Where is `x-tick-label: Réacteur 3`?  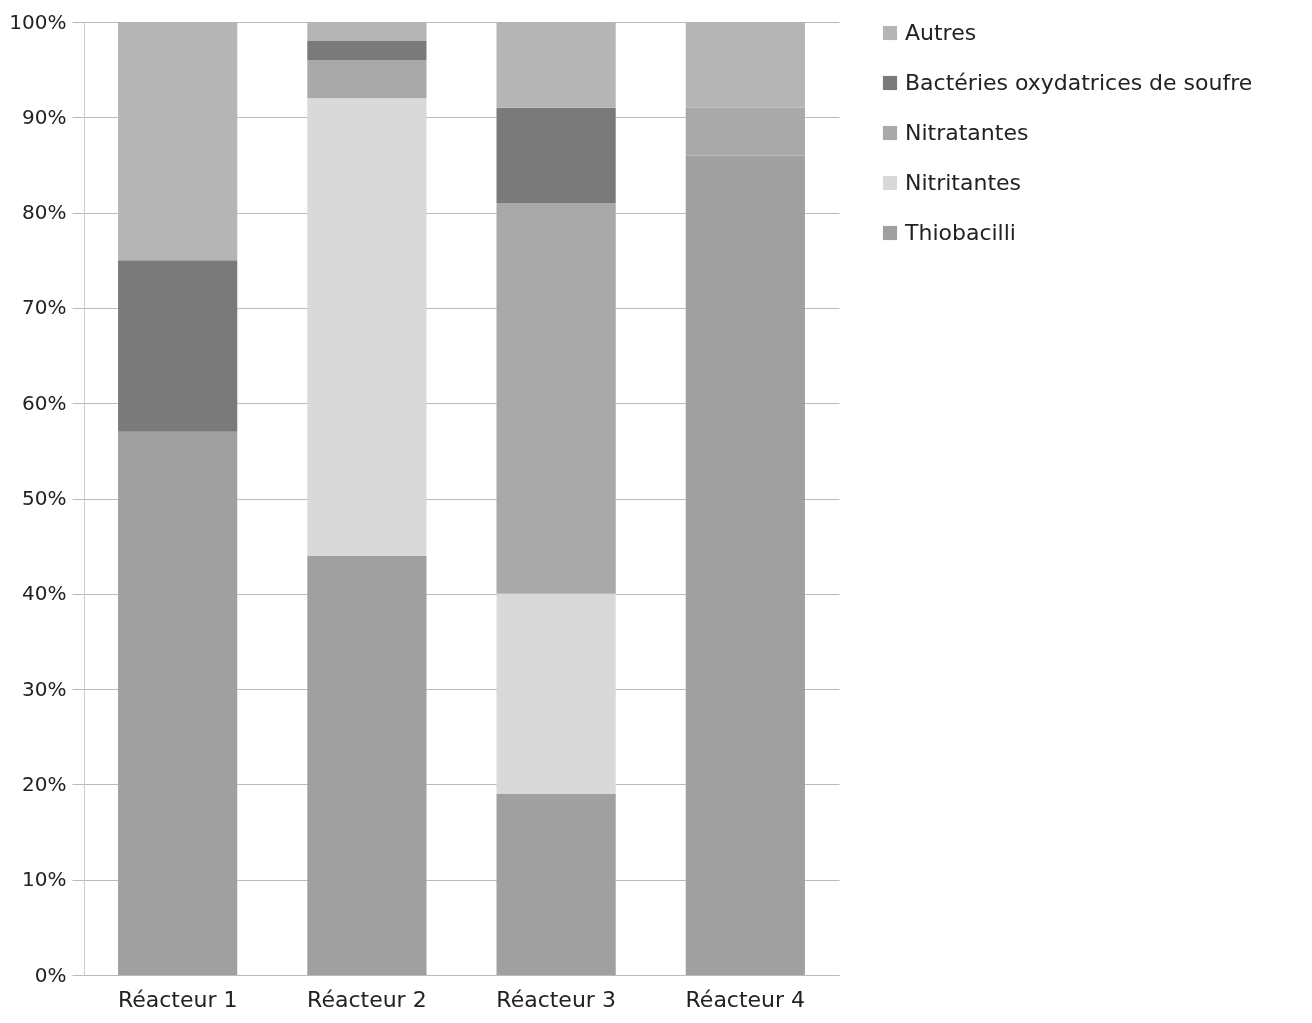
x-tick-label: Réacteur 3 is located at coordinates (556, 999).